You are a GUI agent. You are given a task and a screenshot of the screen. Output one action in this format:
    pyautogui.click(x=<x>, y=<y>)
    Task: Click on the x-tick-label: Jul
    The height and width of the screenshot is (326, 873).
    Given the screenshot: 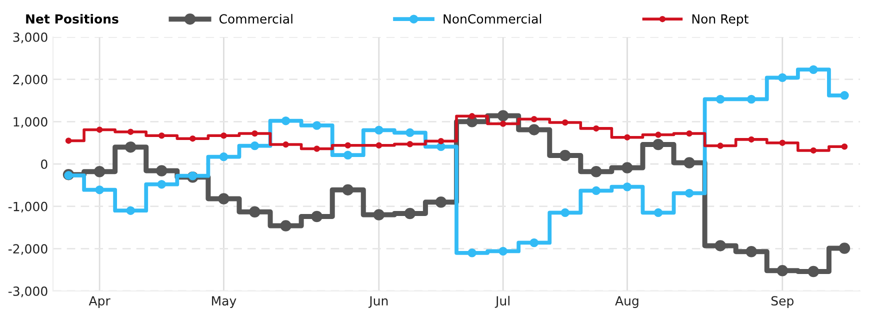 What is the action you would take?
    pyautogui.click(x=502, y=302)
    